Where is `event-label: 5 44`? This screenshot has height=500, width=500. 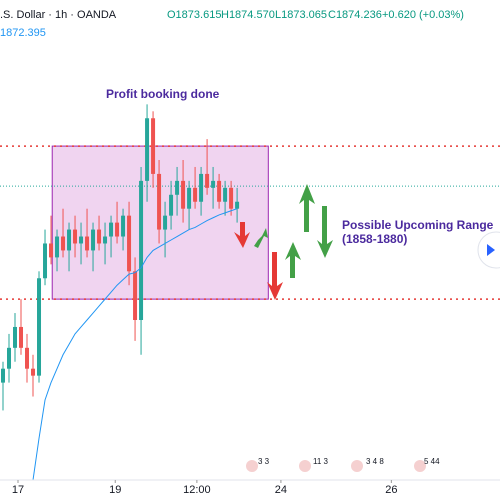 event-label: 5 44 is located at coordinates (432, 461).